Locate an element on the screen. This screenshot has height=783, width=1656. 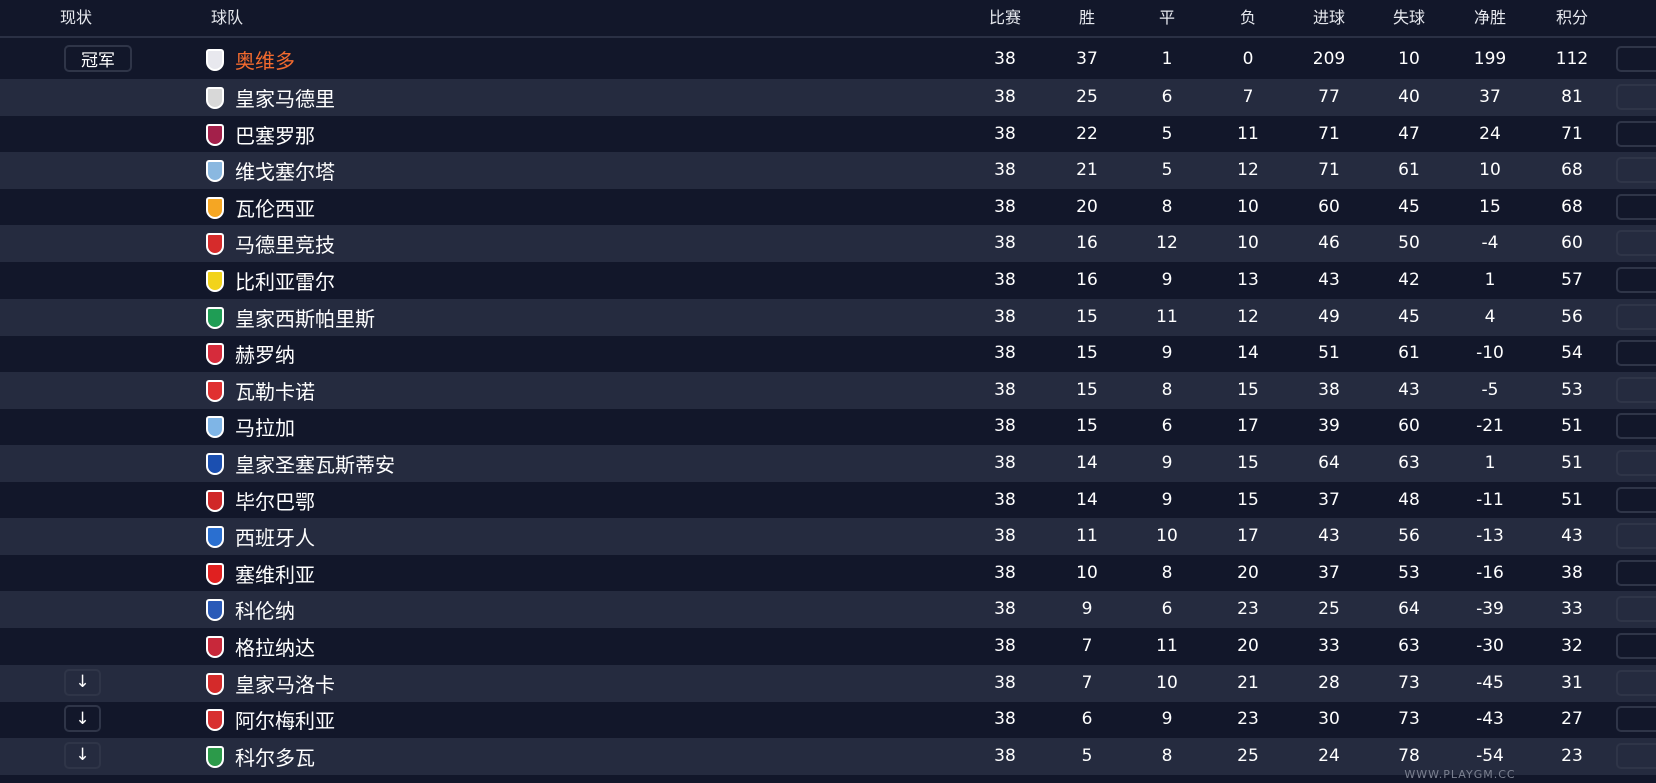
header-won: 胜 is located at coordinates (1087, 17).